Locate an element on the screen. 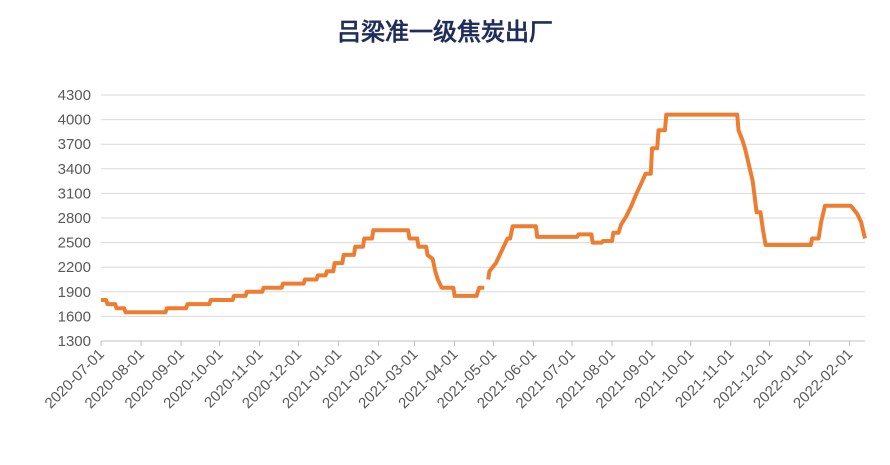 The width and height of the screenshot is (890, 465). y-tick-label: 3100 is located at coordinates (74, 193).